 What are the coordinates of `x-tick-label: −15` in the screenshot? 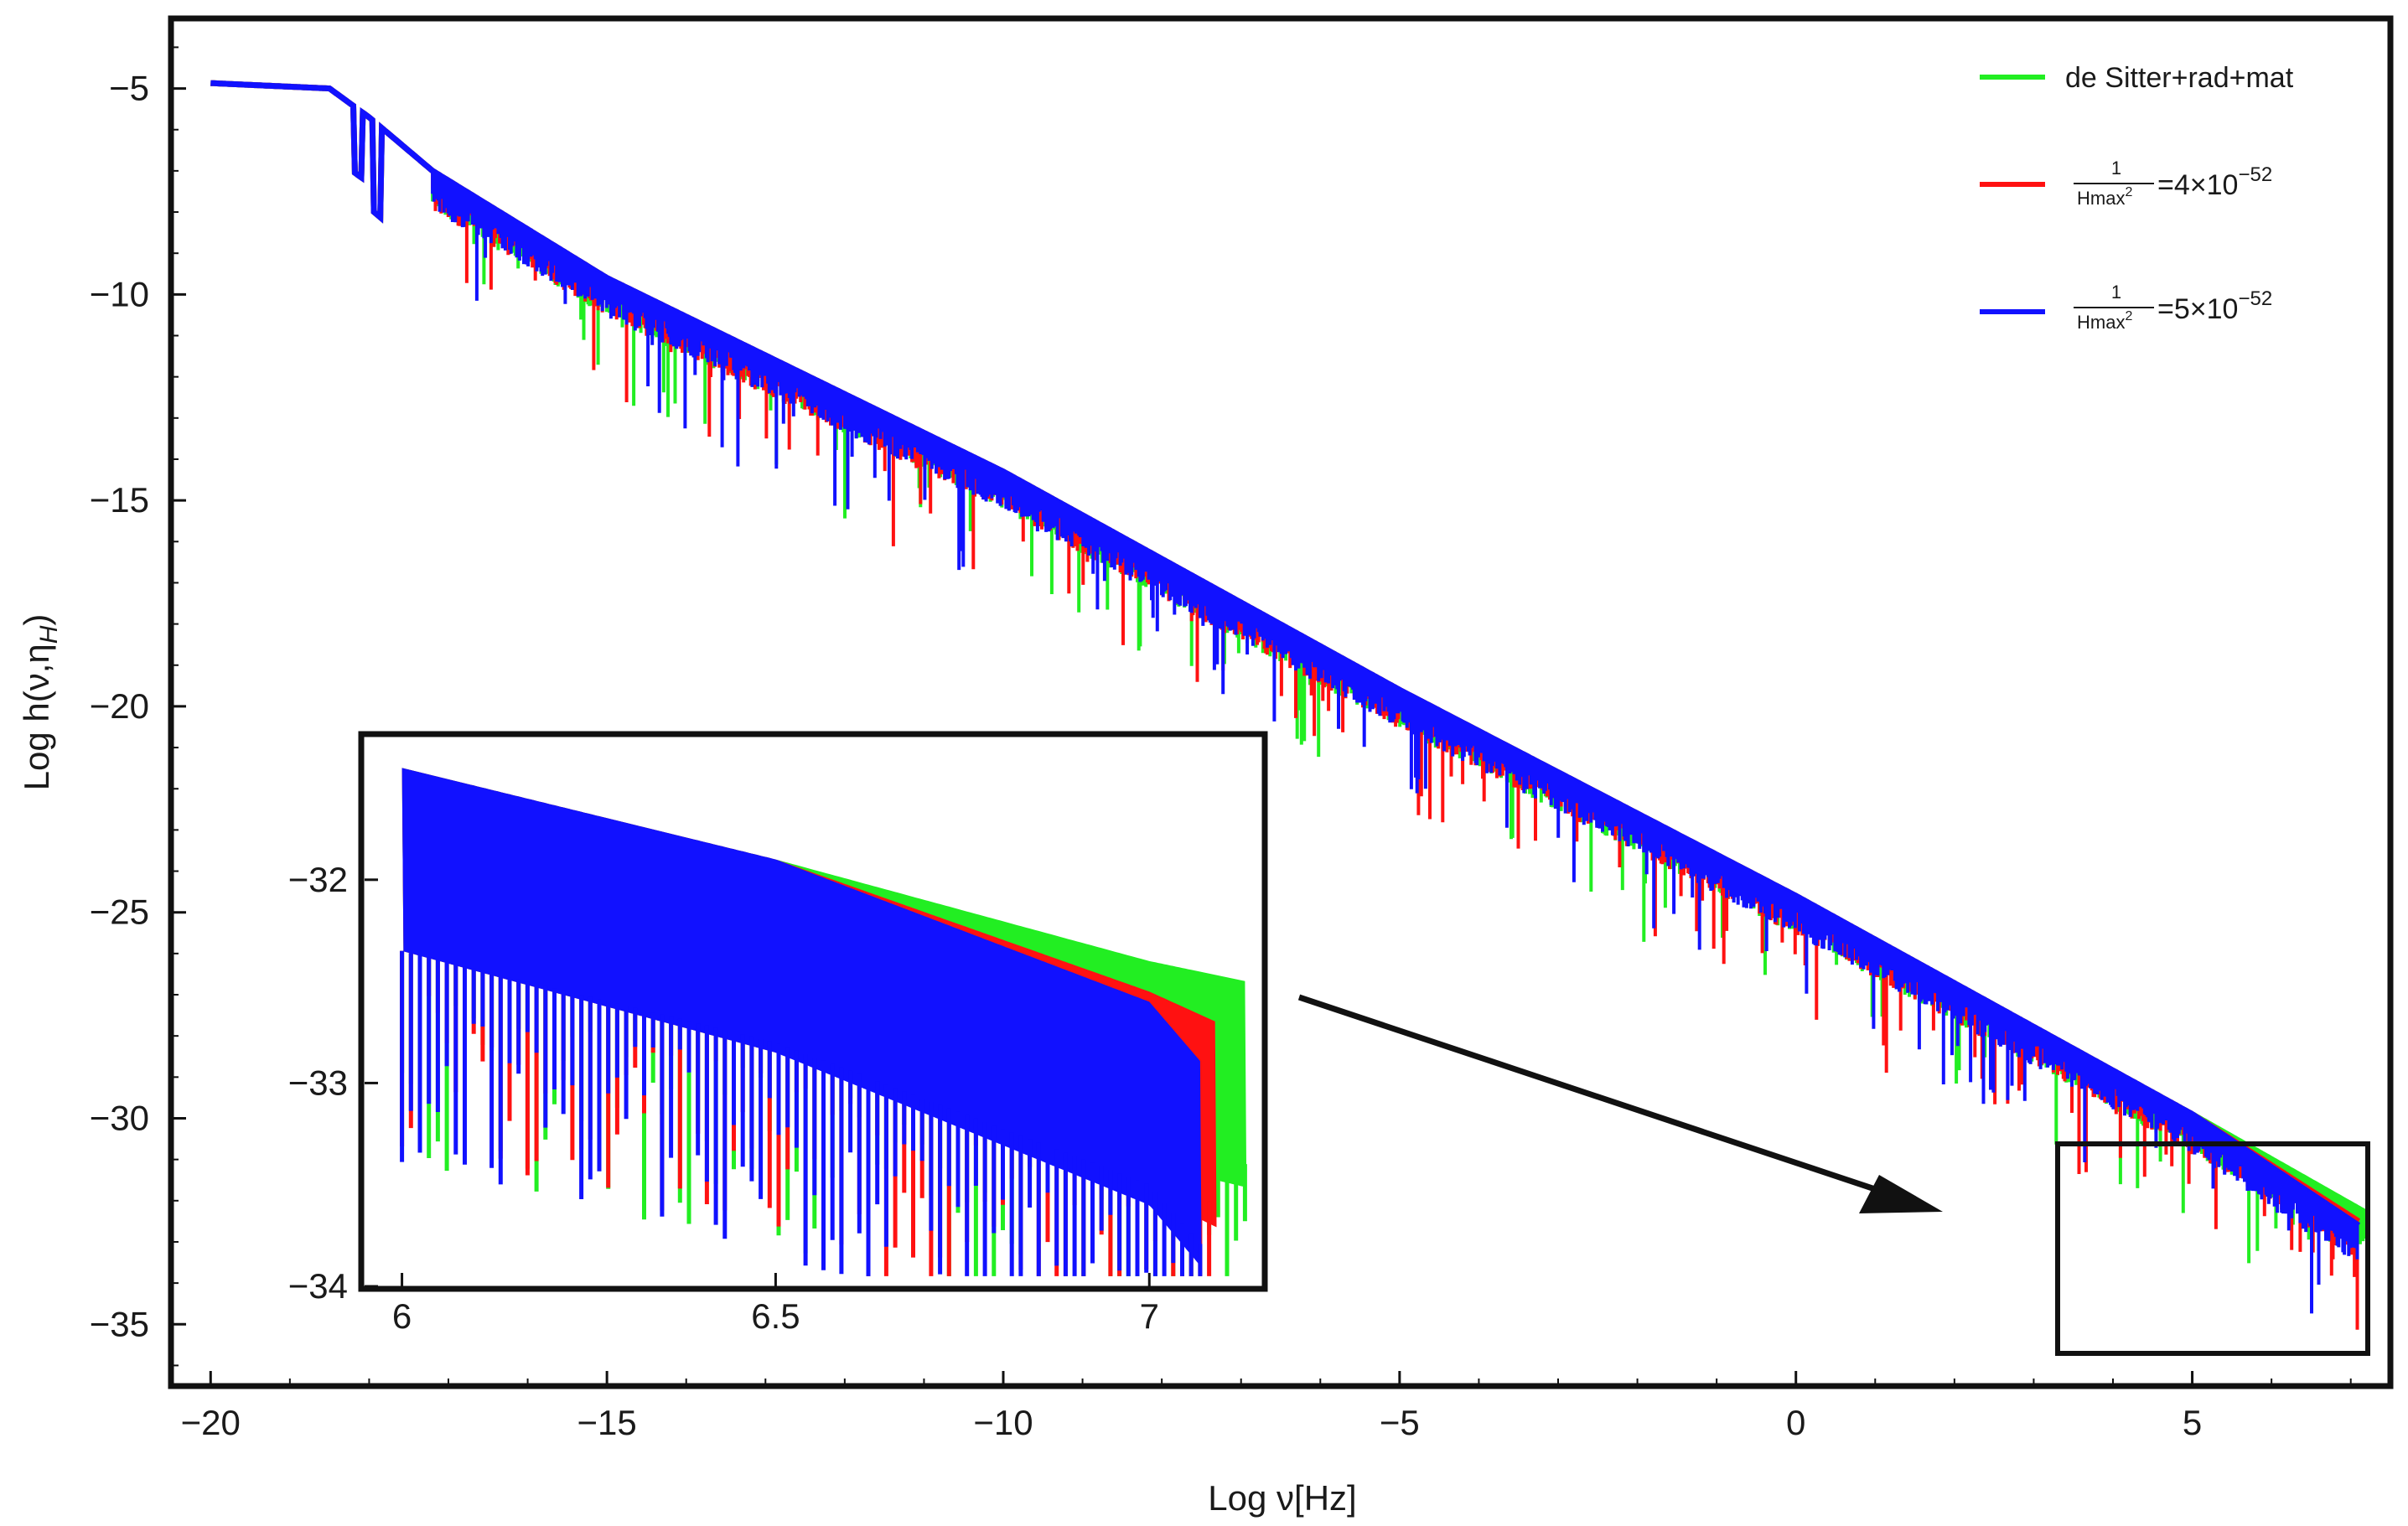 It's located at (607, 1422).